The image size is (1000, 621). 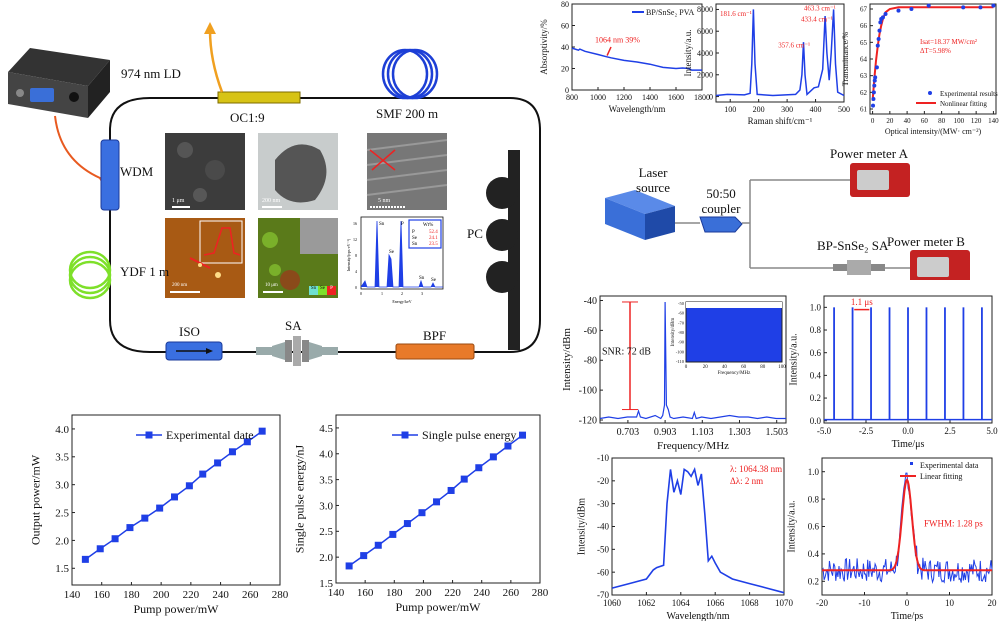 What do you see at coordinates (686, 367) in the screenshot?
I see `inset-x-tick: 0` at bounding box center [686, 367].